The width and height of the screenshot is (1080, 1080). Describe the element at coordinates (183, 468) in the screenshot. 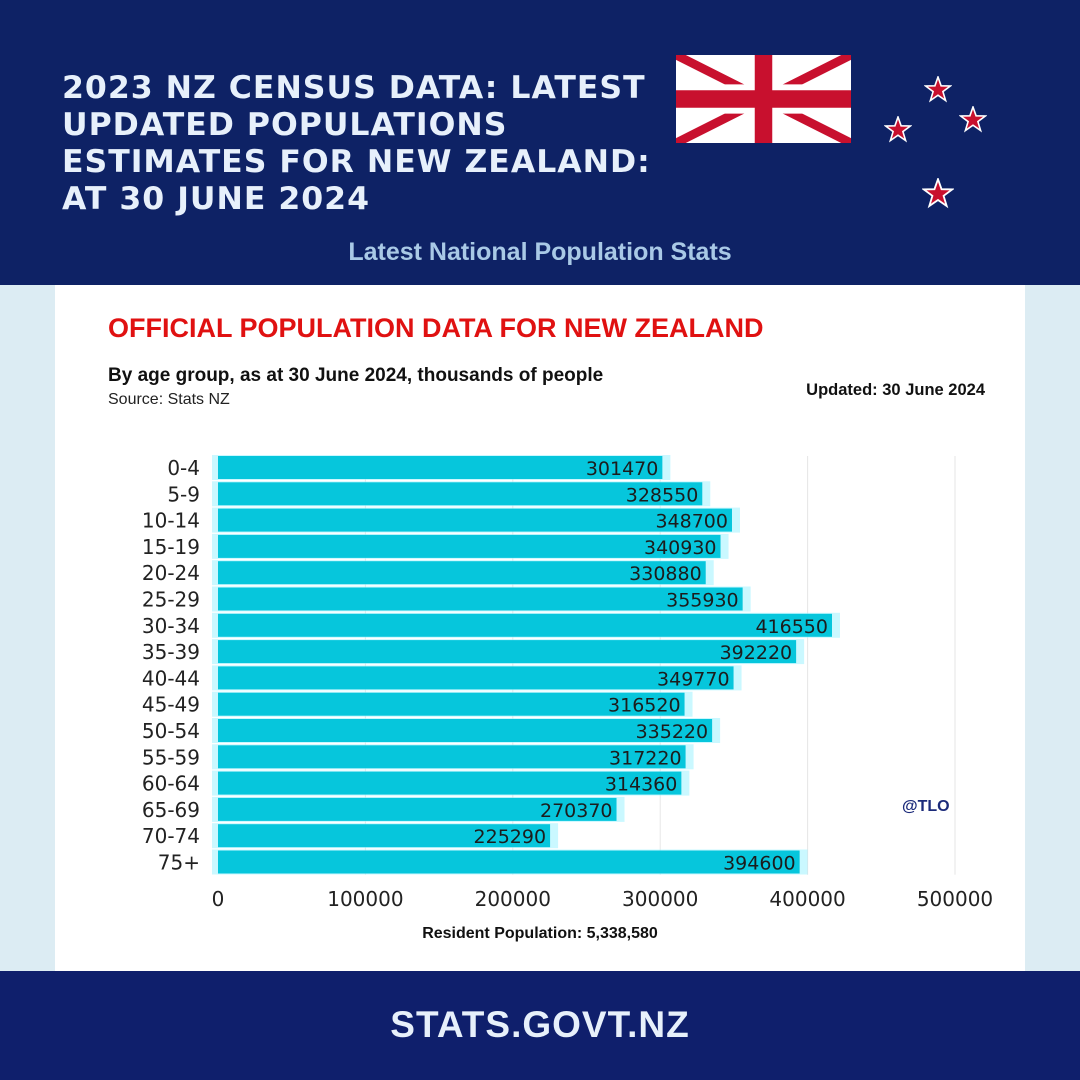

I see `category-label: 0-4` at that location.